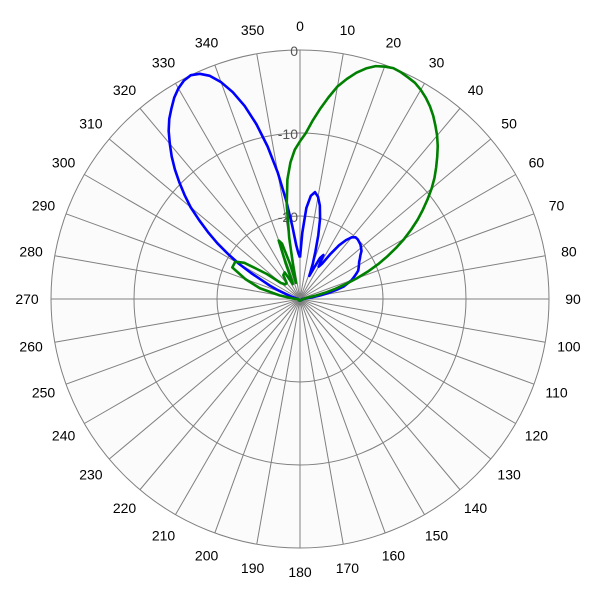 The width and height of the screenshot is (600, 600). I want to click on angle-tick-label: 130, so click(509, 475).